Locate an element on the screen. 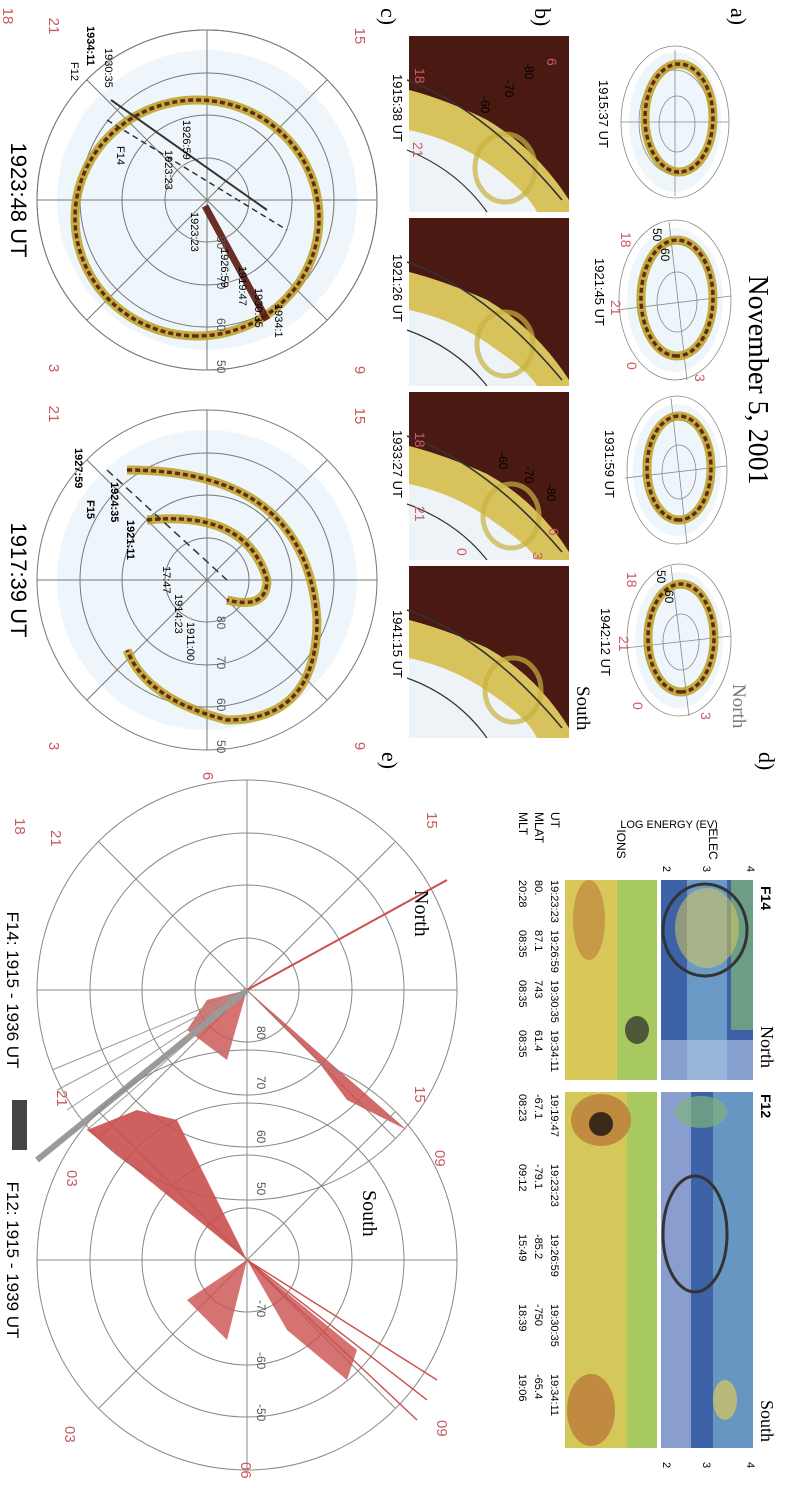  annotation-c1-5: 1923:23 is located at coordinates (194, 232).